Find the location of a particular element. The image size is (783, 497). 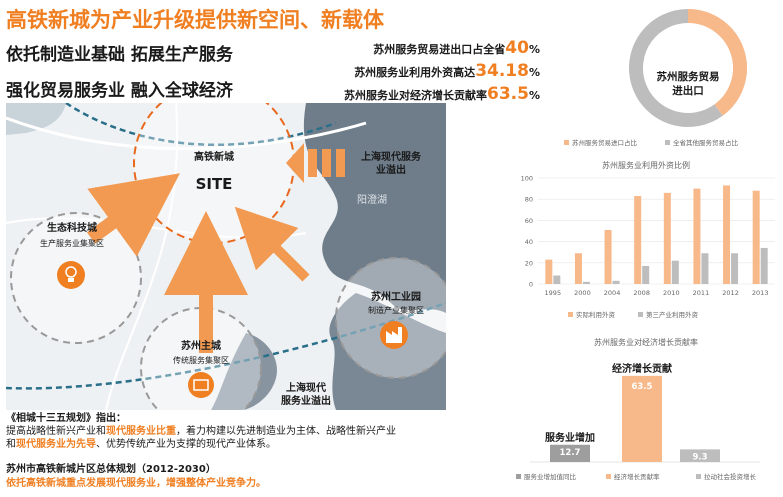

tagline-2: 强化贸易服务业 融入全球经济 is located at coordinates (119, 91).